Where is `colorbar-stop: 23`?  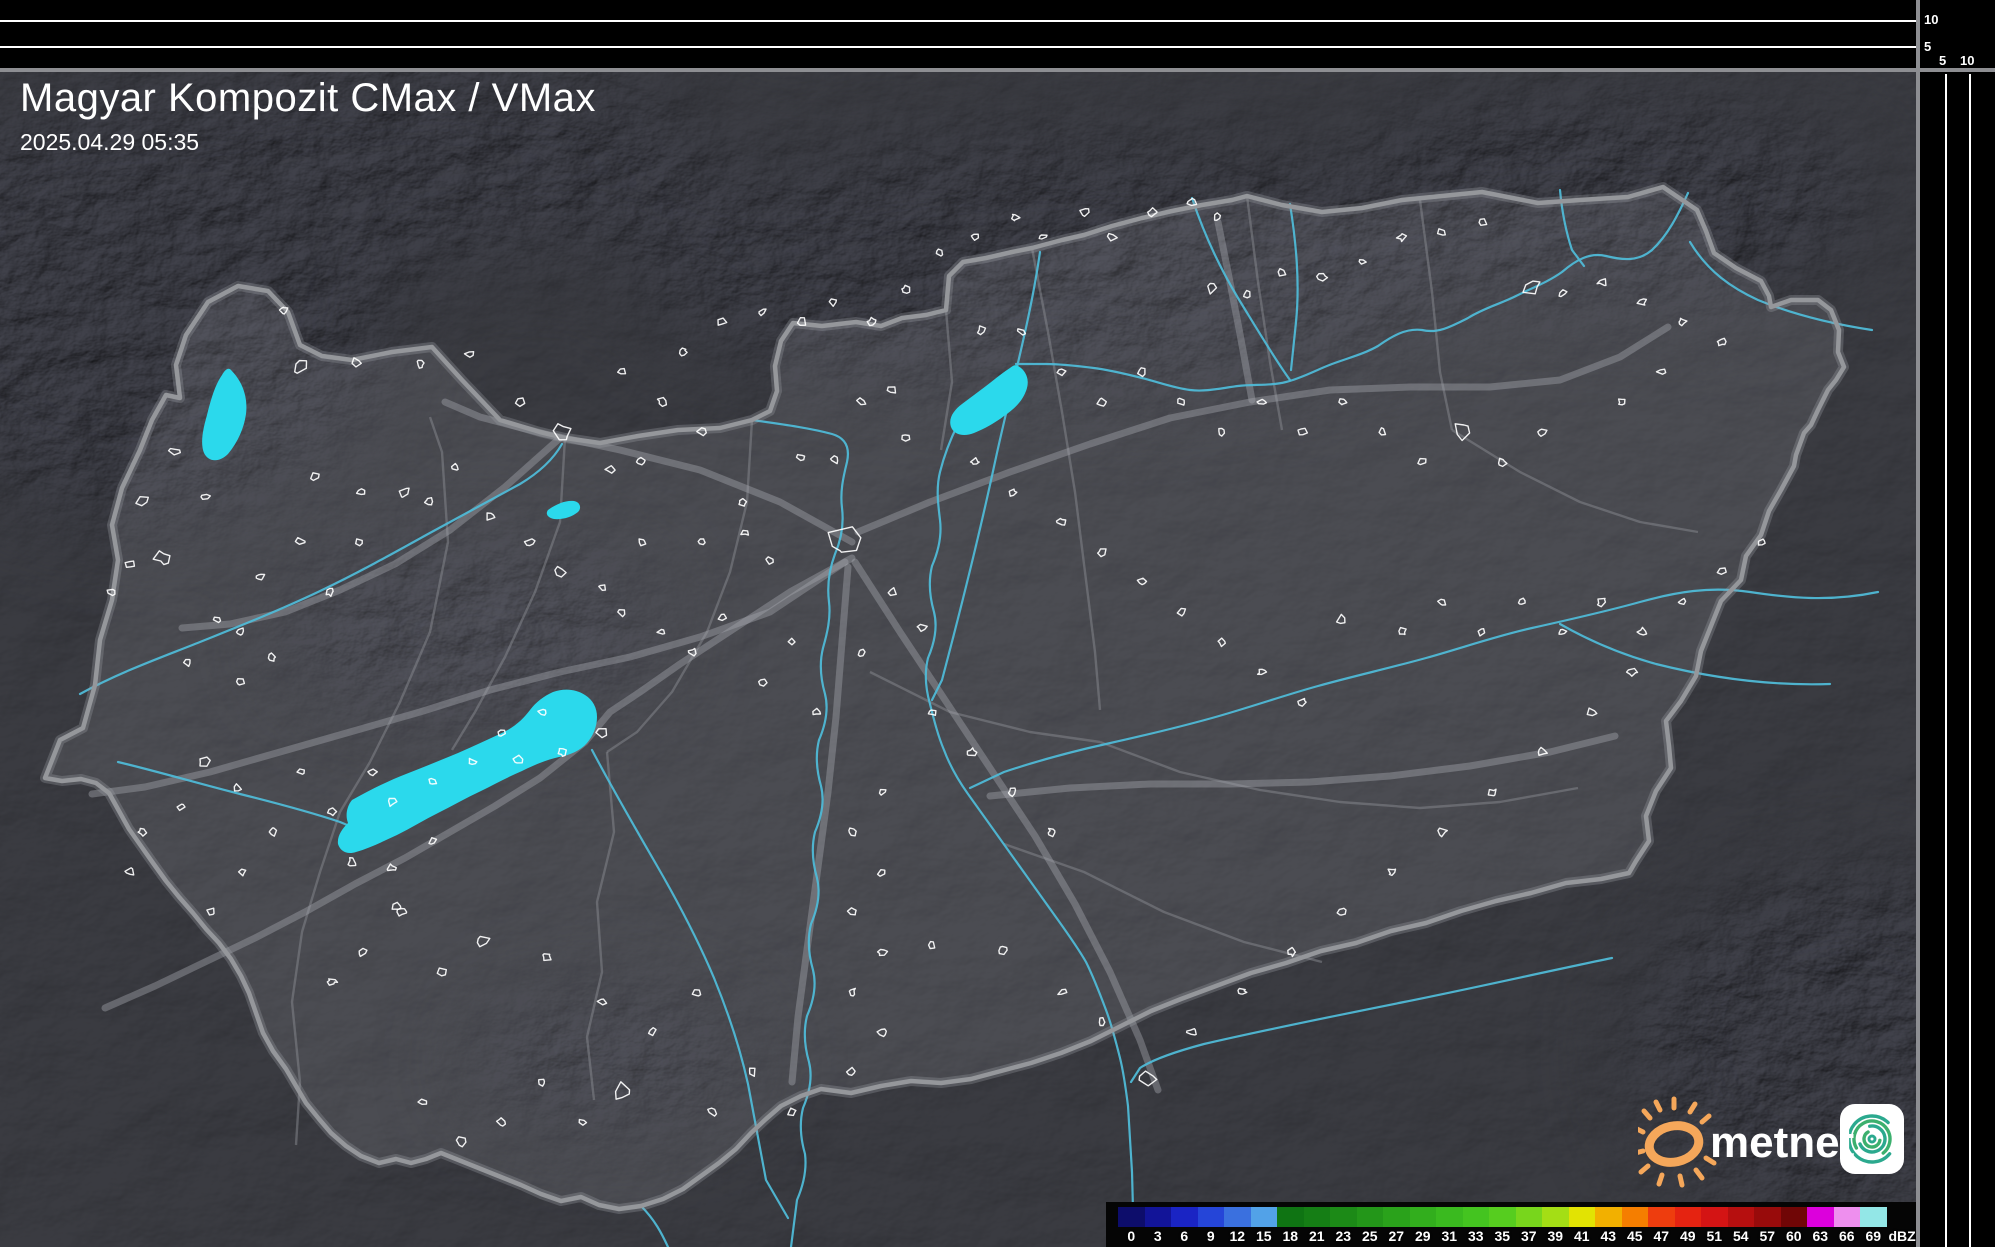
colorbar-stop: 23 is located at coordinates (1343, 1223).